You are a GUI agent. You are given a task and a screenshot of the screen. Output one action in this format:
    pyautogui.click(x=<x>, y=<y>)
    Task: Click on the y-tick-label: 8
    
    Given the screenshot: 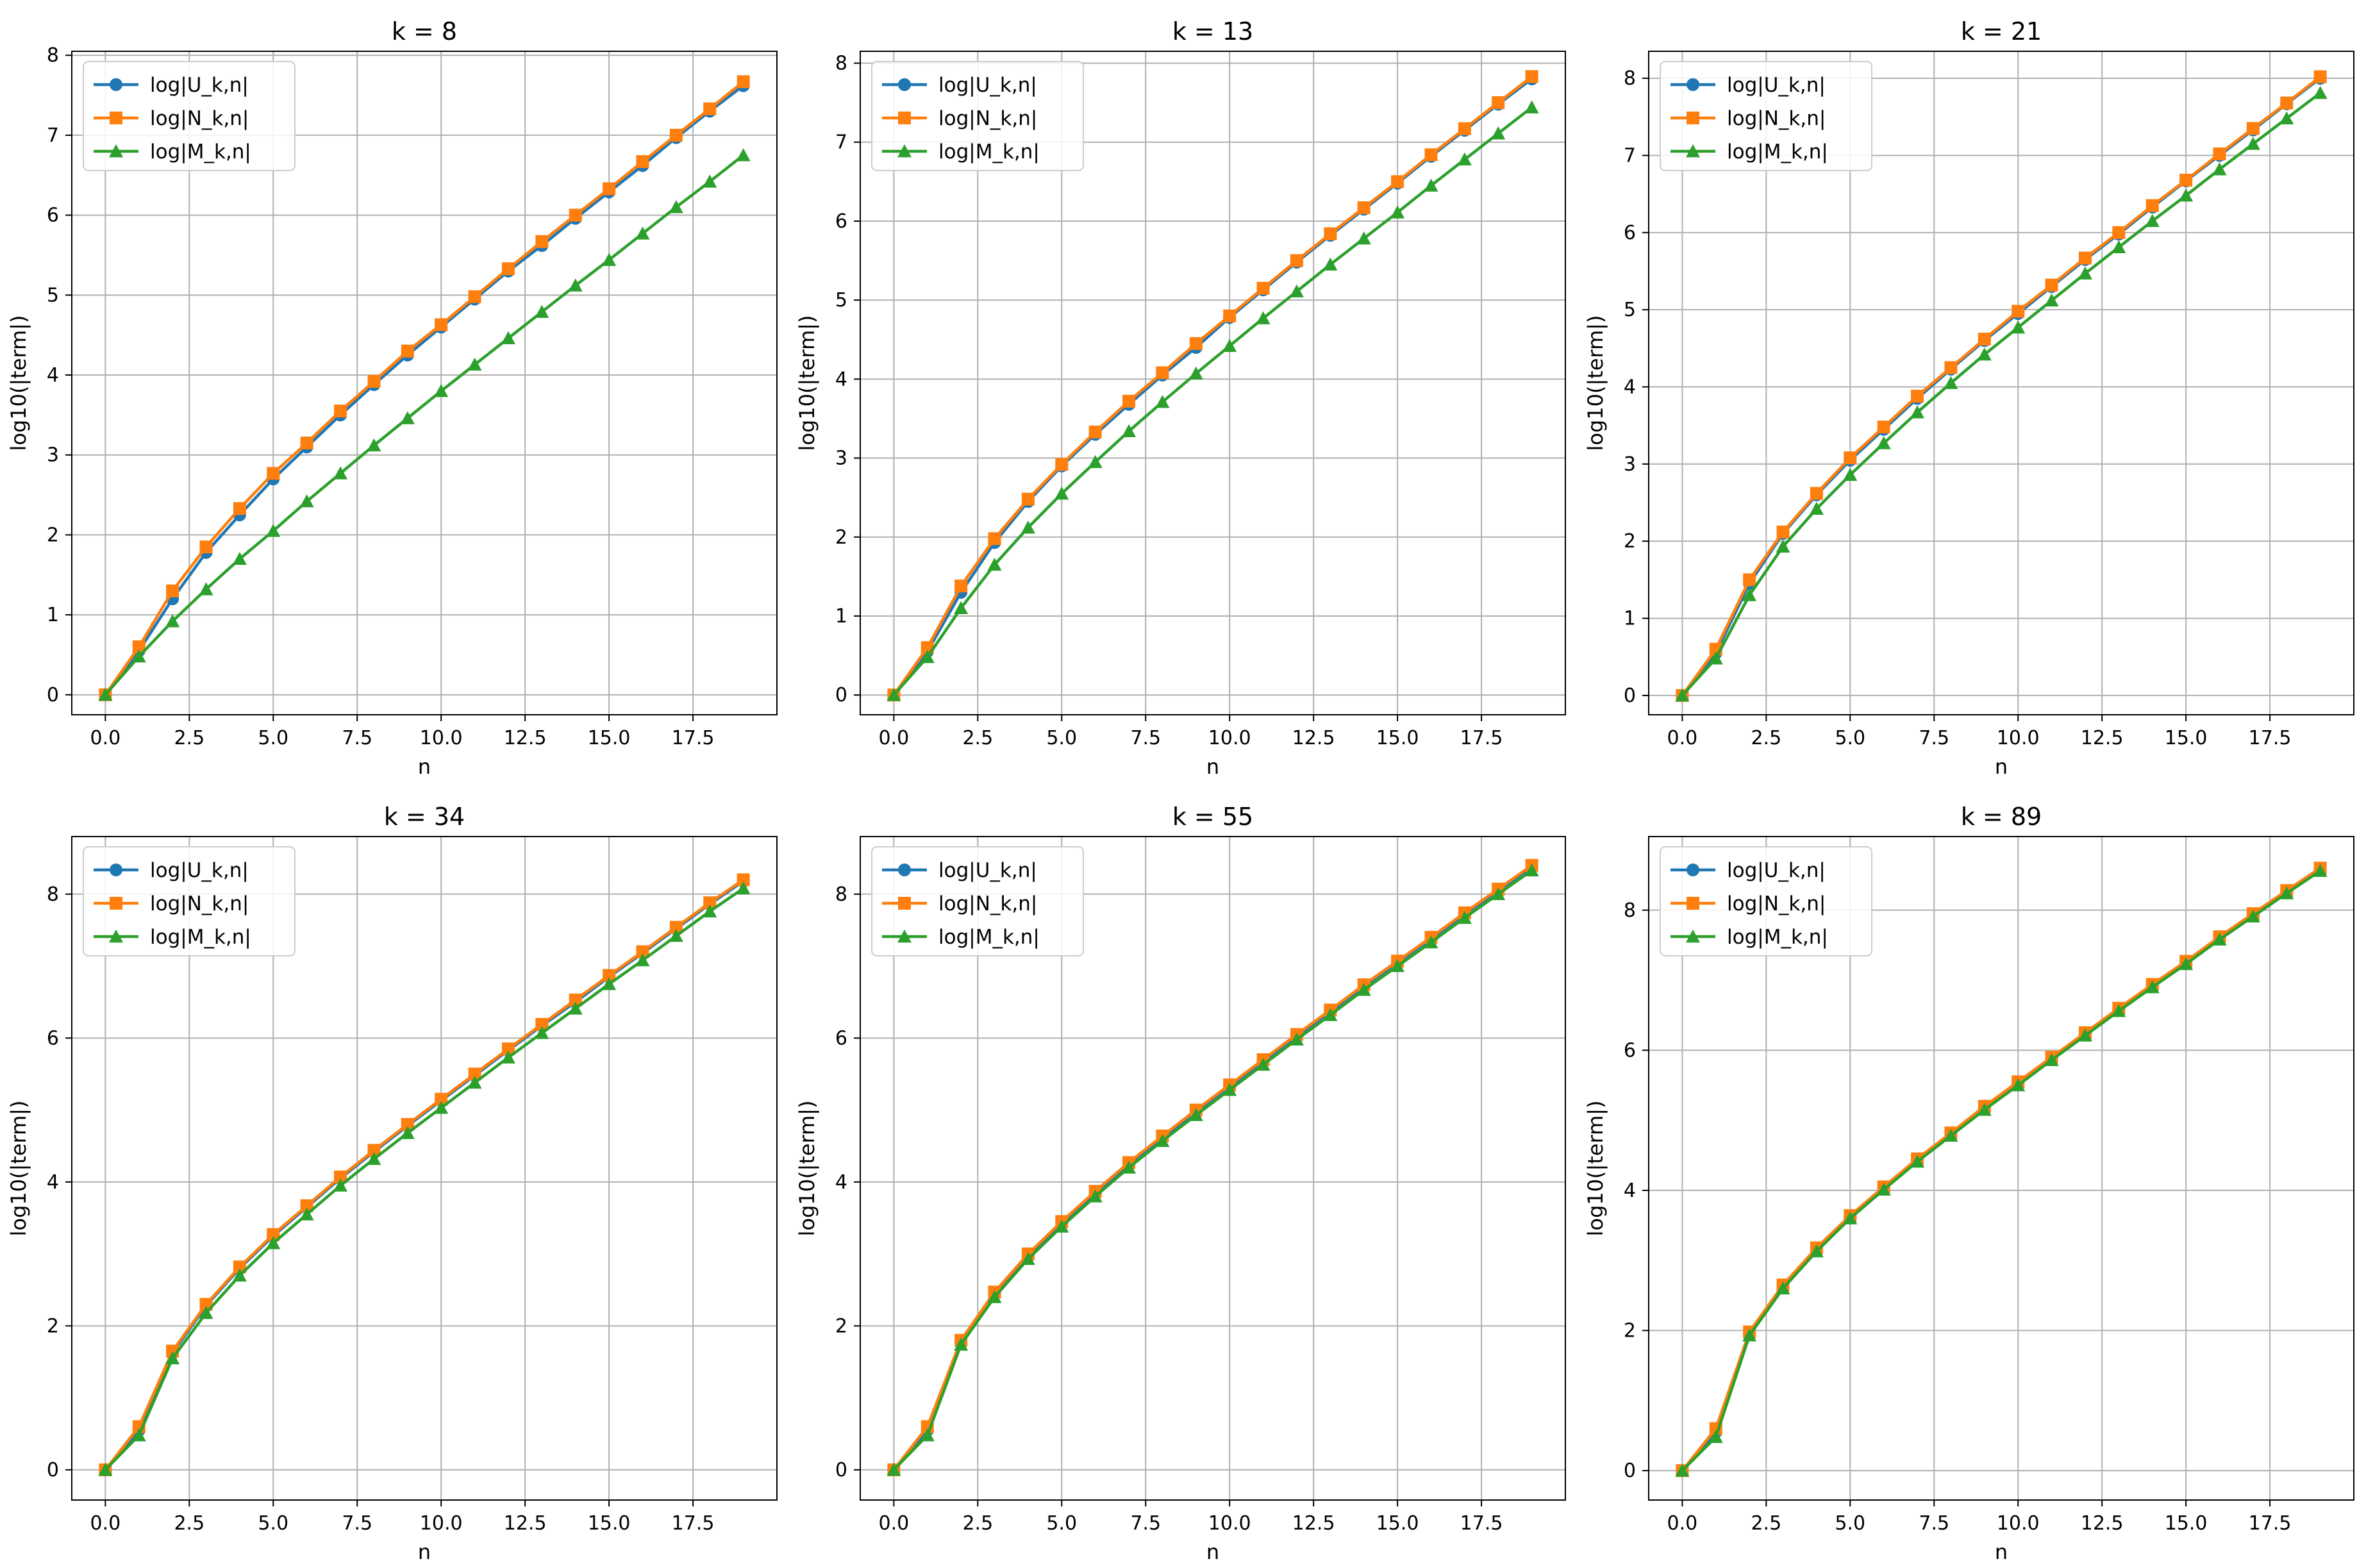 What is the action you would take?
    pyautogui.click(x=53, y=55)
    